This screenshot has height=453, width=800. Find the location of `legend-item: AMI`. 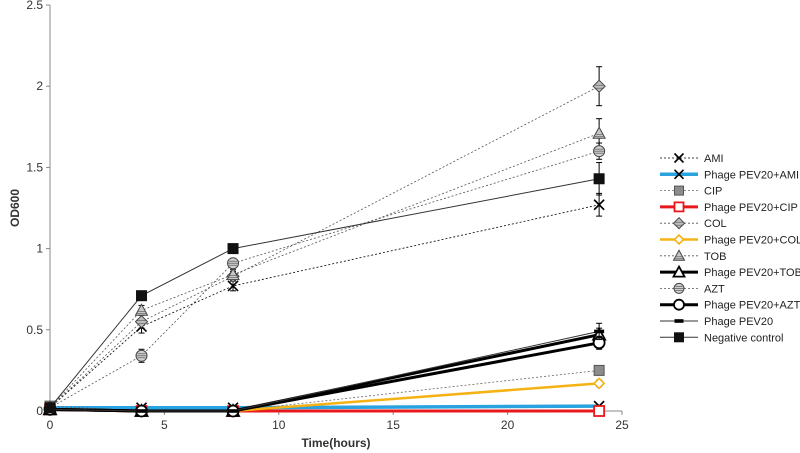

legend-item: AMI is located at coordinates (692, 158).